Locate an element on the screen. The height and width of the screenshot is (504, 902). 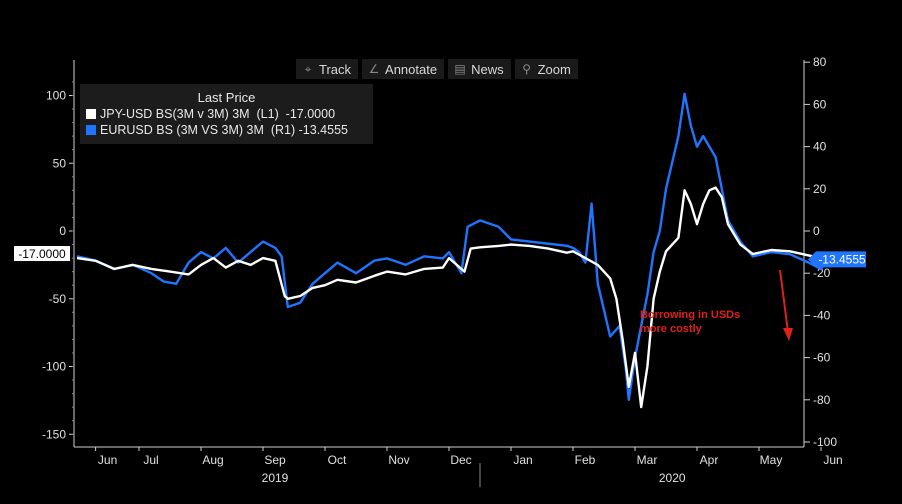
year-label: 2019 is located at coordinates (275, 478).